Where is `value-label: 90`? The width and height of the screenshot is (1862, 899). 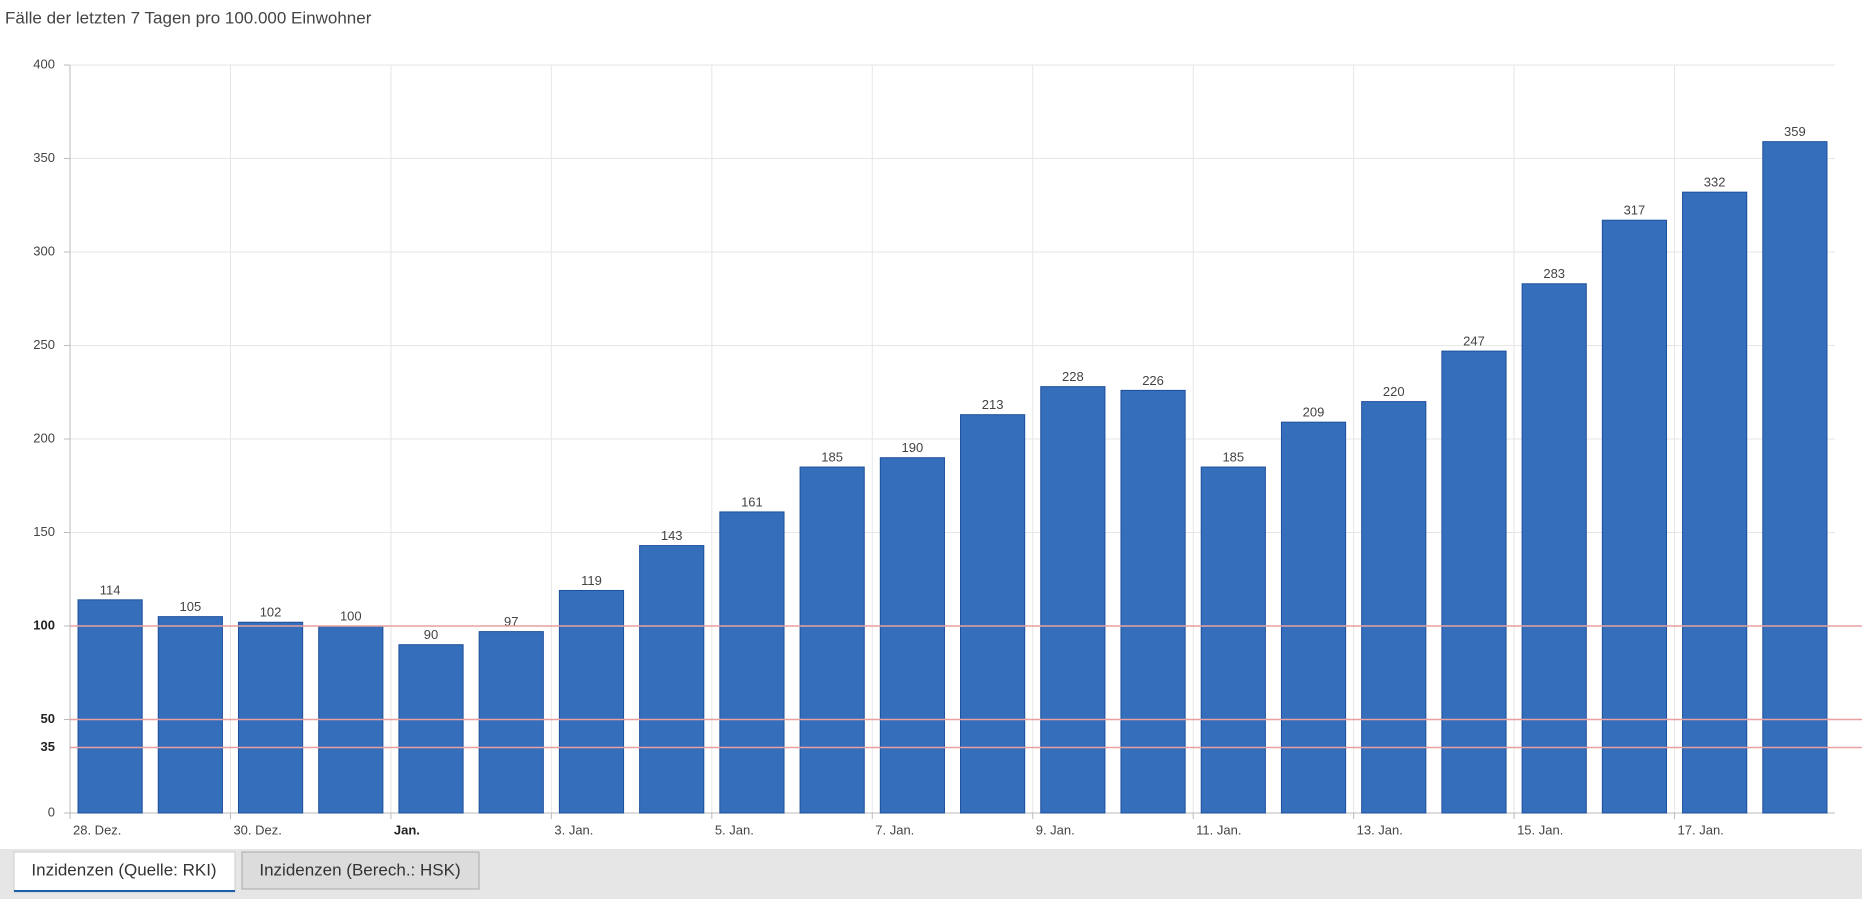 value-label: 90 is located at coordinates (431, 634).